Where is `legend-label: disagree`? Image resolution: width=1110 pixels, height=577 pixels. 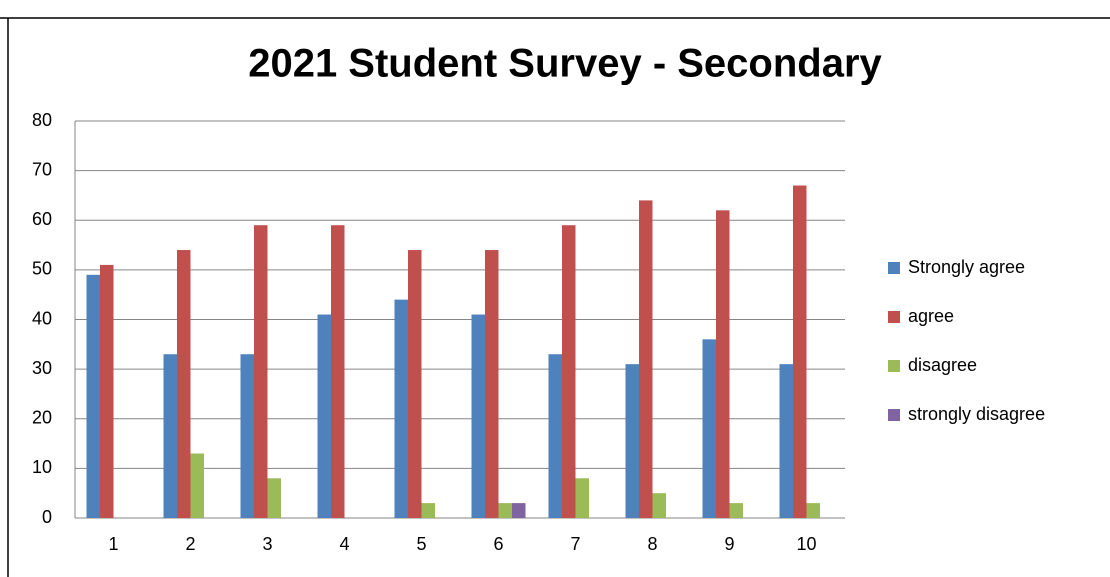 legend-label: disagree is located at coordinates (942, 365).